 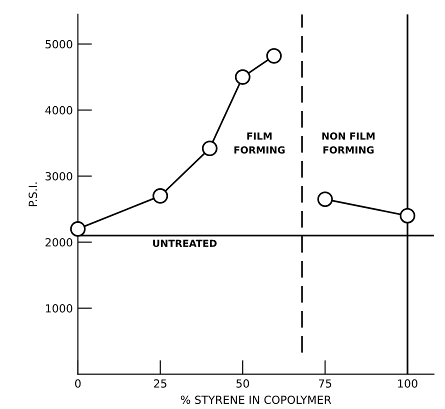 I want to click on annotation: NON FILM FORMING, so click(x=348, y=143).